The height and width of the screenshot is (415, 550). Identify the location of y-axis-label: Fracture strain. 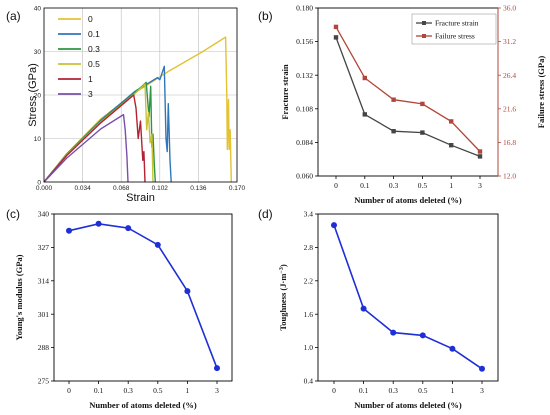
(285, 92).